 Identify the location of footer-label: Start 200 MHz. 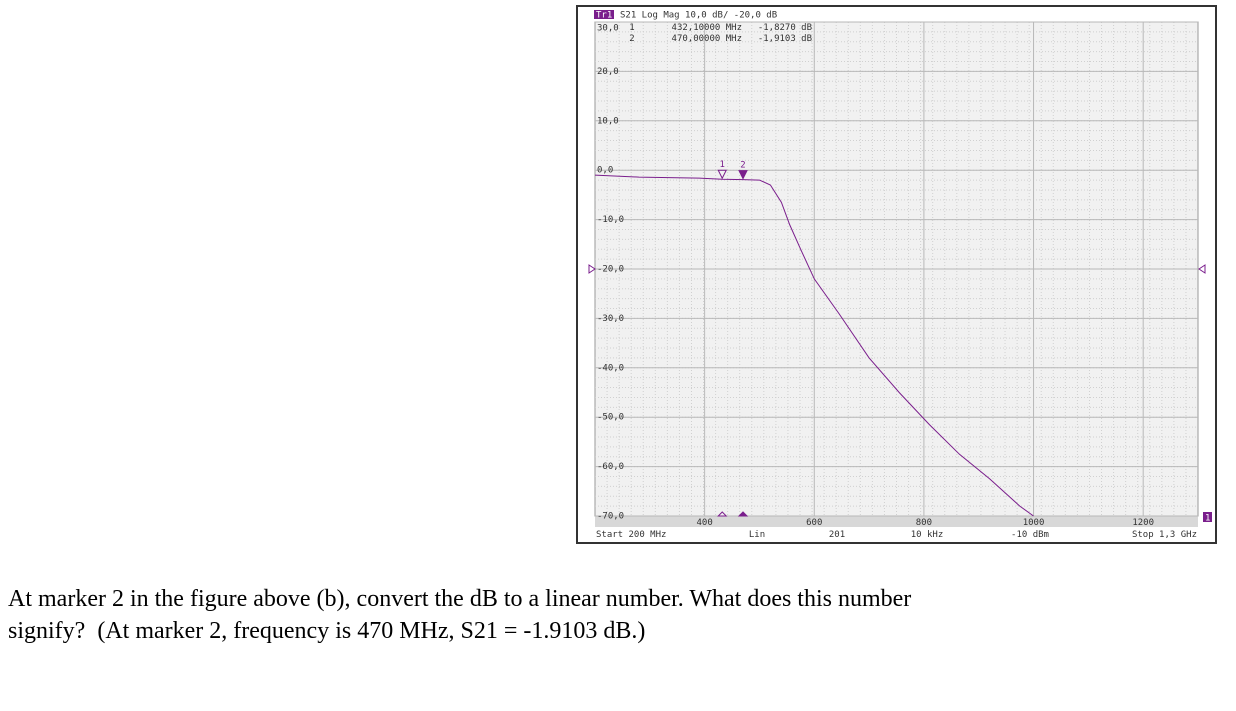
(631, 535).